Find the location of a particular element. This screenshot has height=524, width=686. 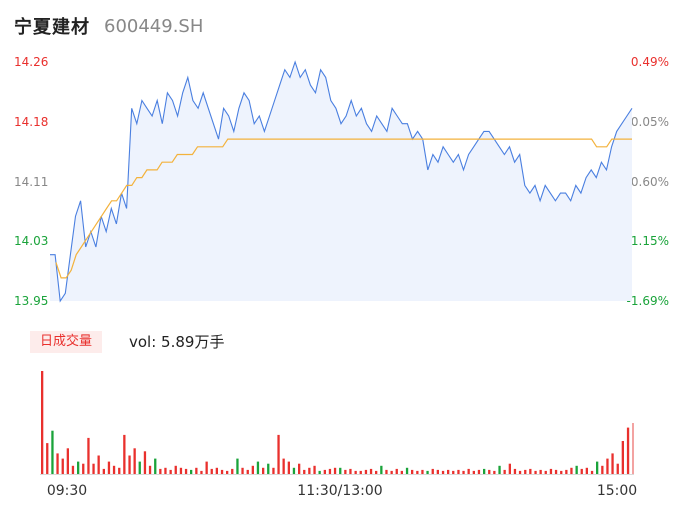

y-tick-label: 14.26 is located at coordinates (31, 62).